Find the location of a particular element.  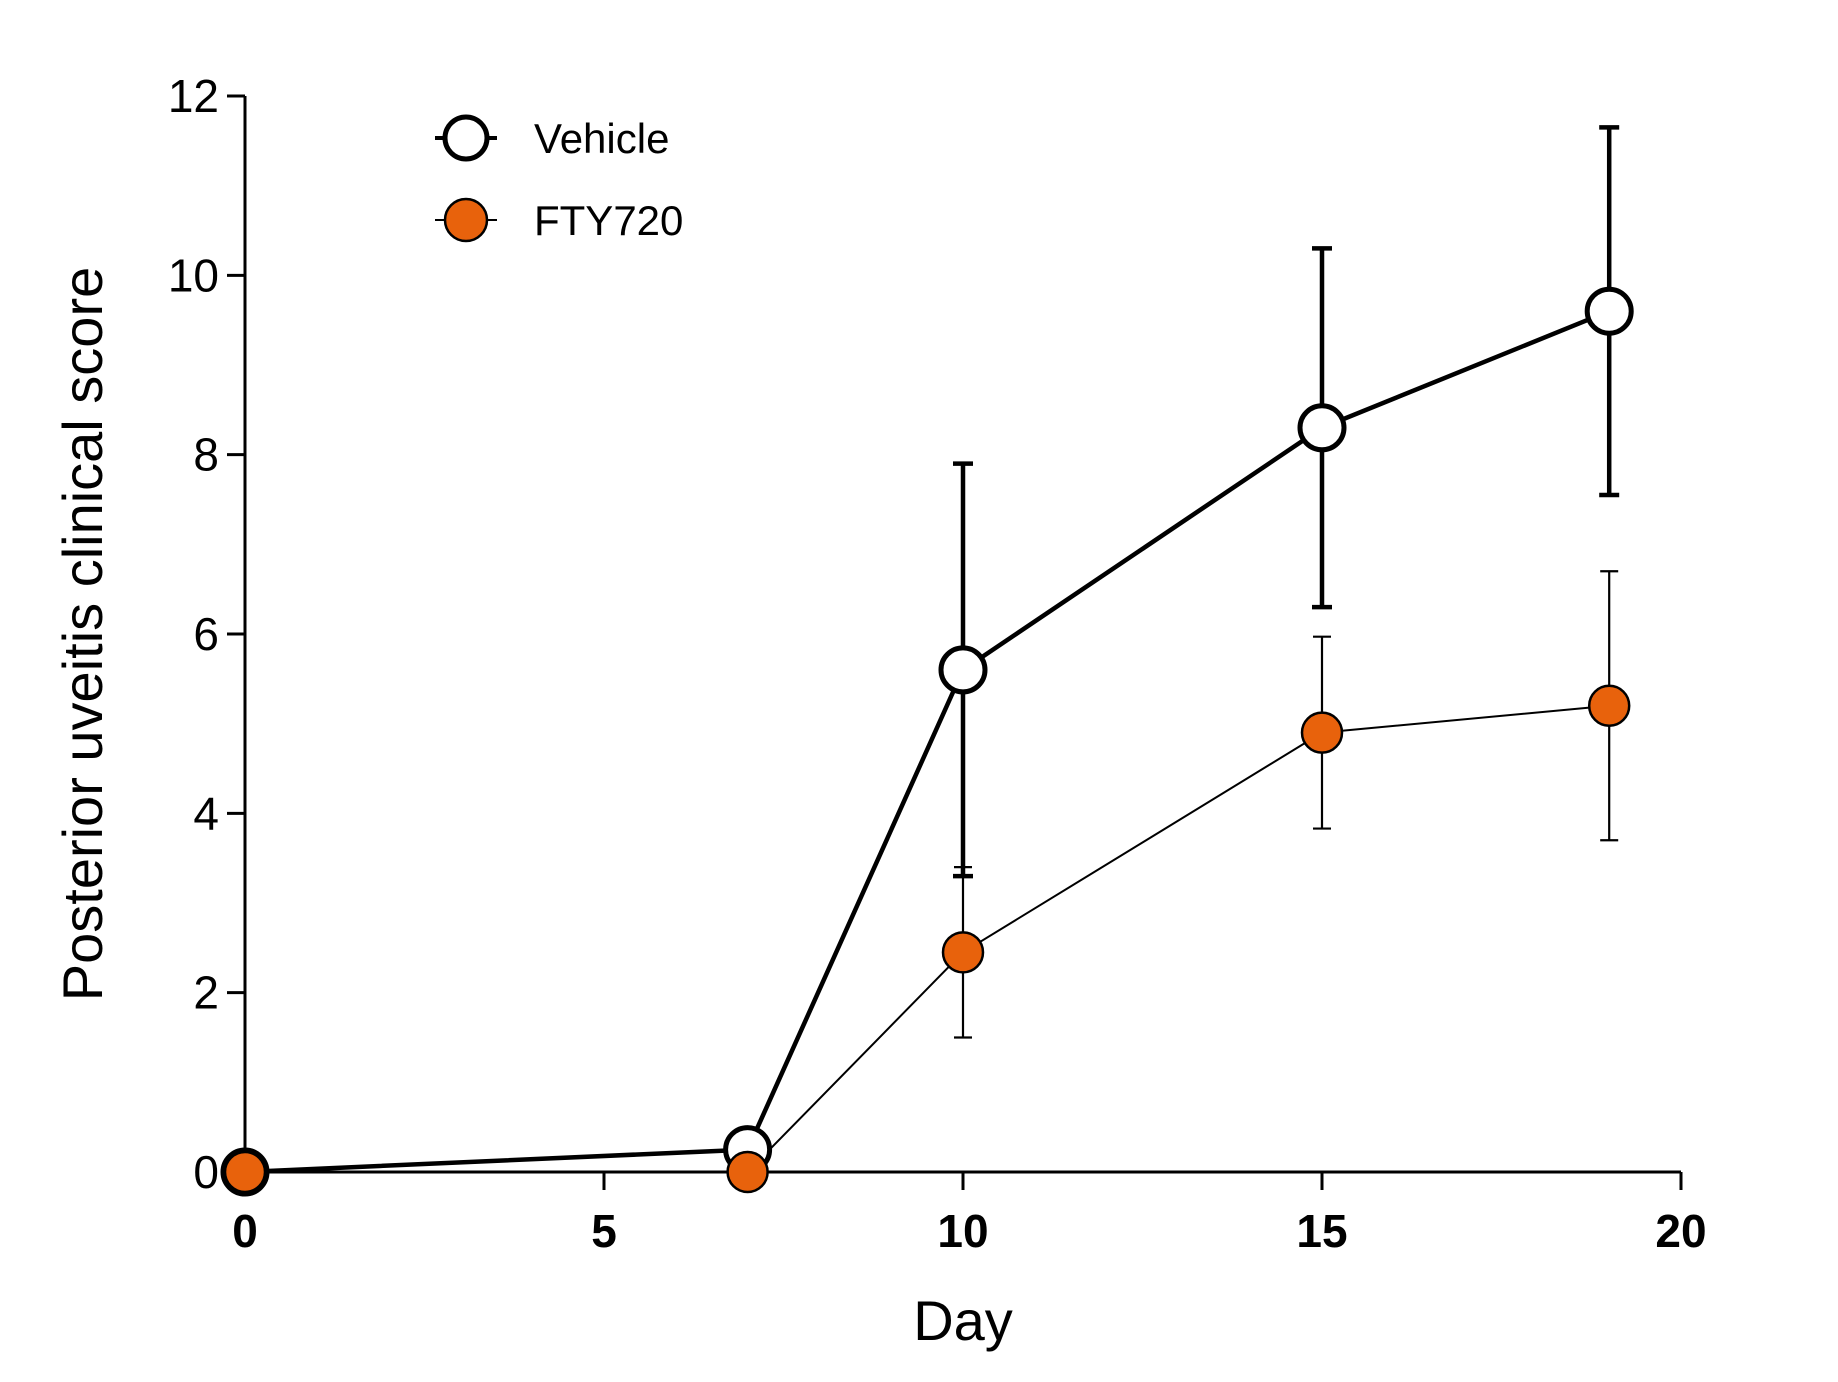

y-tick-label-8: 8 is located at coordinates (206, 455).